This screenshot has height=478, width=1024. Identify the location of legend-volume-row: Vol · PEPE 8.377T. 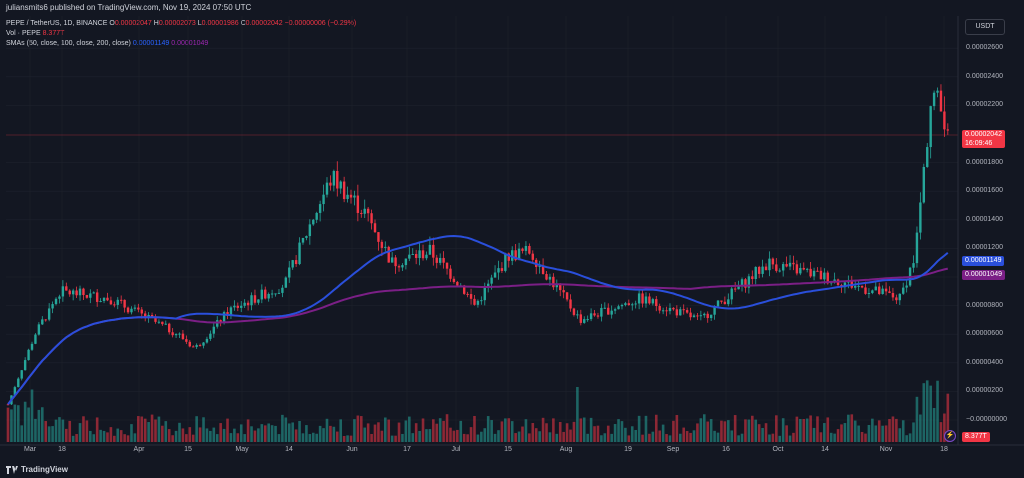
(181, 34).